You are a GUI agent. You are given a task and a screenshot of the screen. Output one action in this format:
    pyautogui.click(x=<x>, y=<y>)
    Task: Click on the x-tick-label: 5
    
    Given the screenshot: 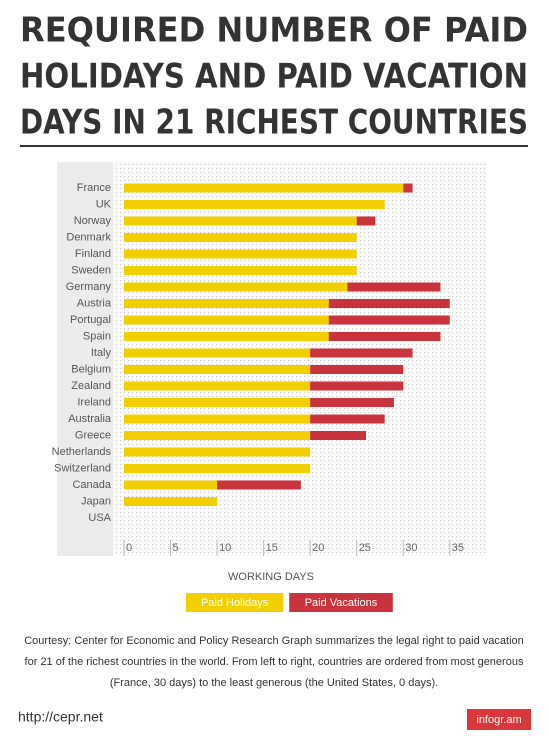 What is the action you would take?
    pyautogui.click(x=176, y=548)
    